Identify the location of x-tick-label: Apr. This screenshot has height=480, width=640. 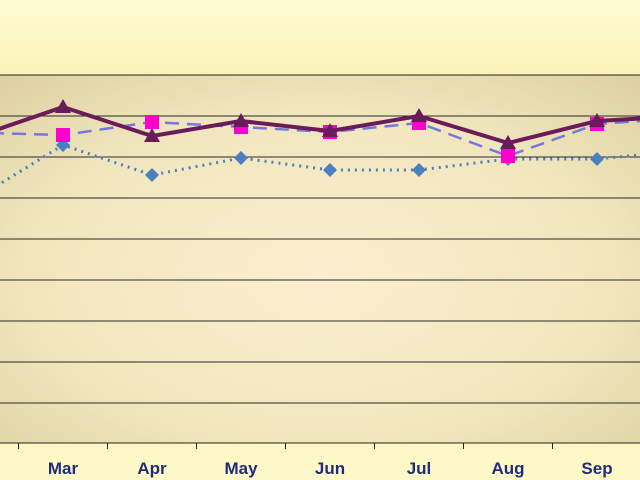
(152, 468).